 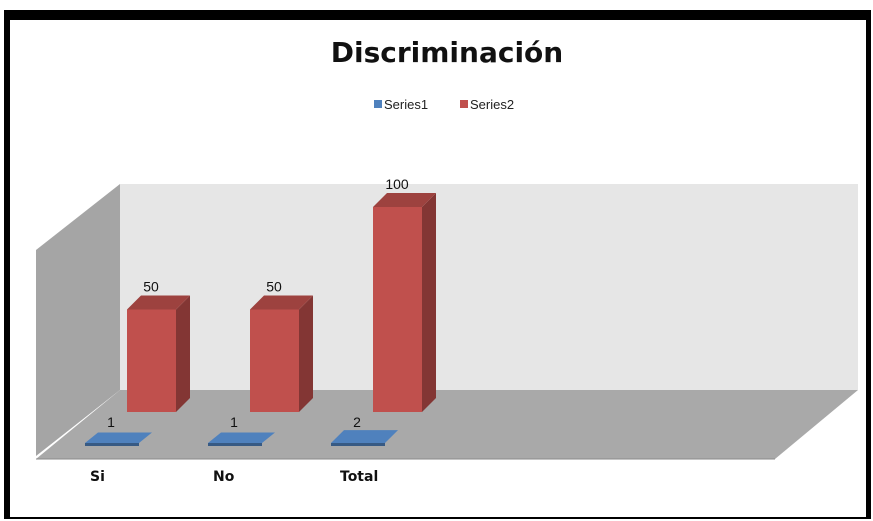 What do you see at coordinates (306, 353) in the screenshot?
I see `bar-series2-no-side` at bounding box center [306, 353].